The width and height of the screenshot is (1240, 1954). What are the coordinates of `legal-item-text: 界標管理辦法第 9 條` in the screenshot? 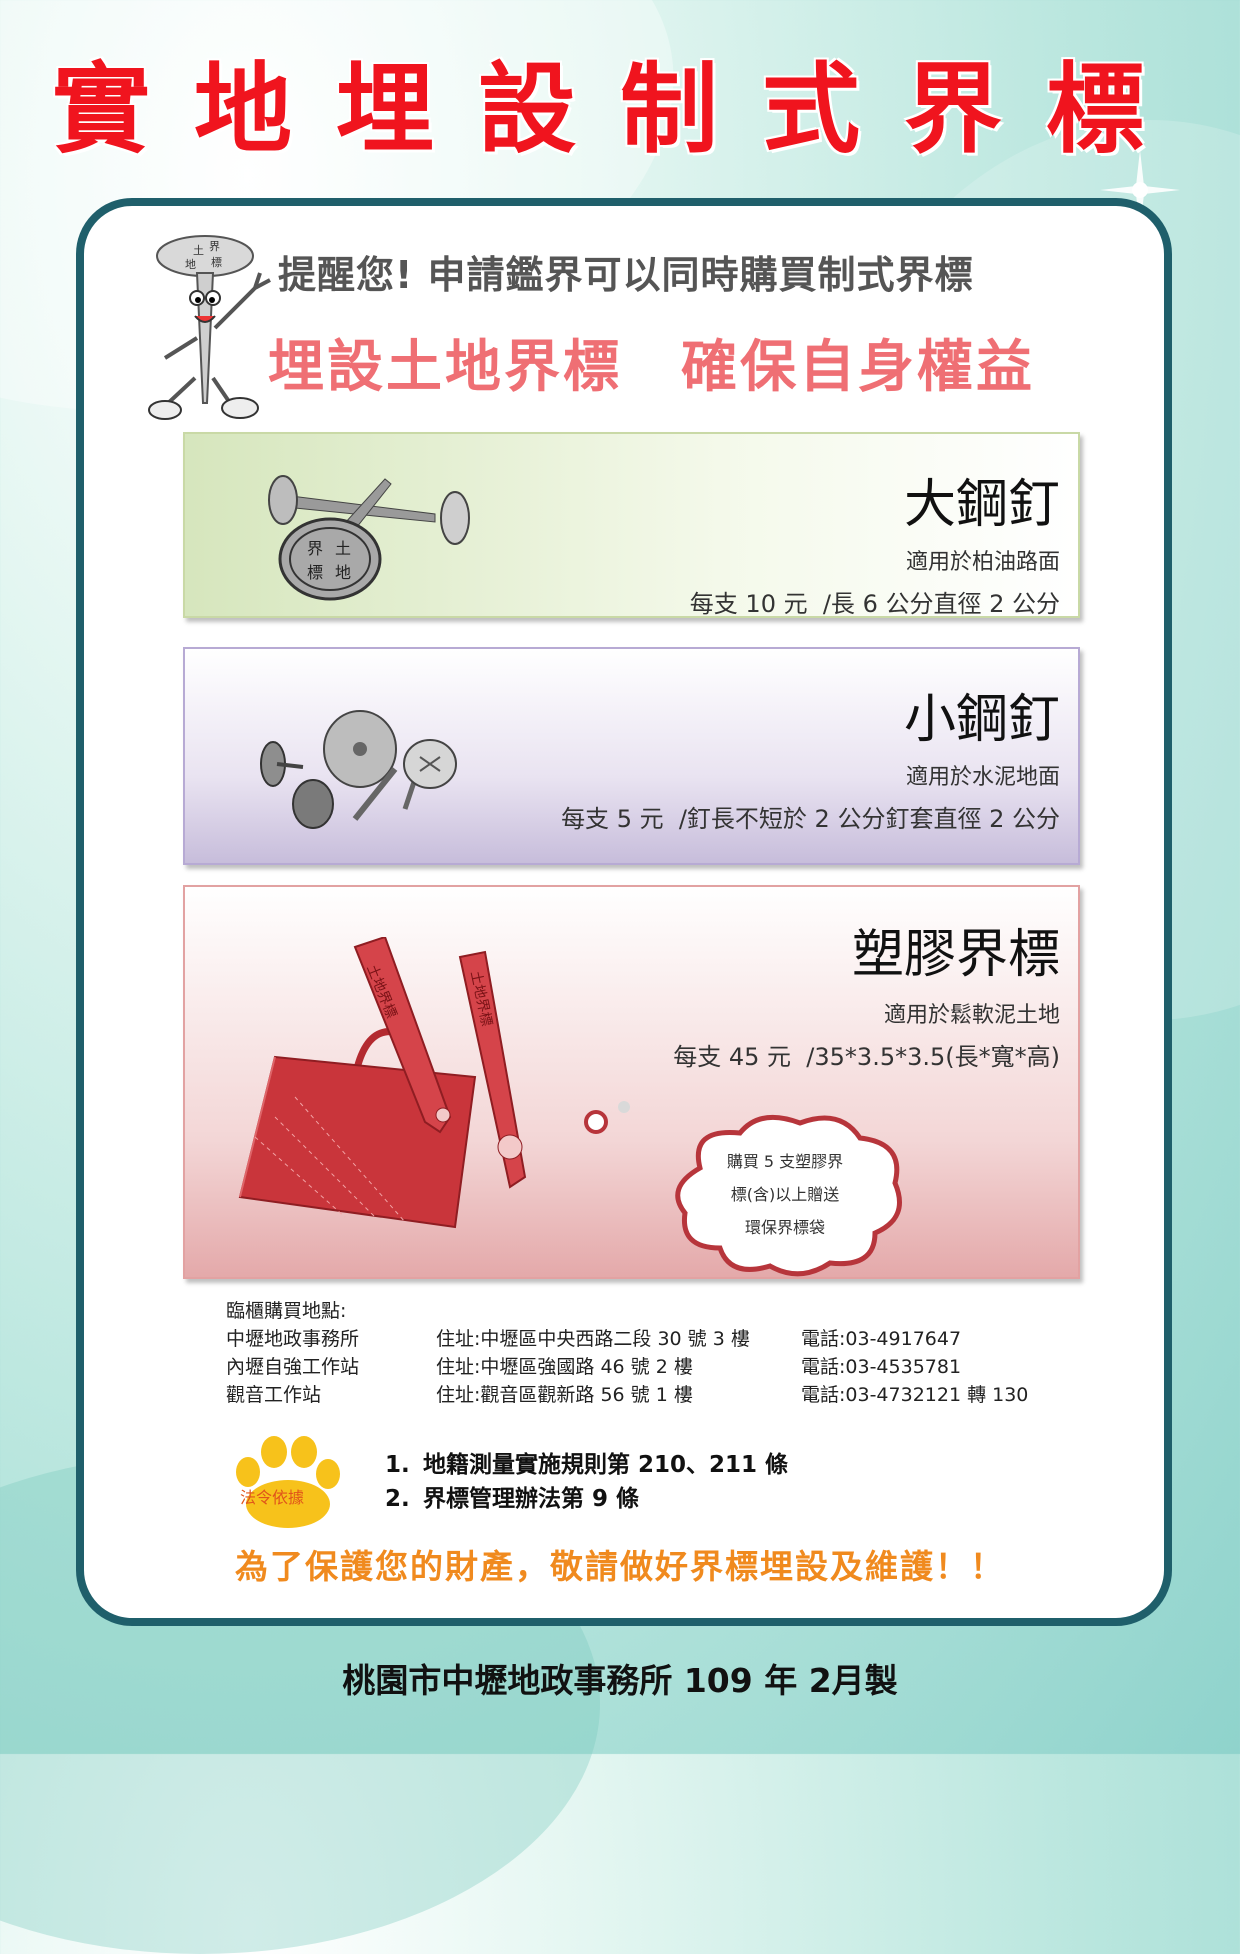 It's located at (531, 1499).